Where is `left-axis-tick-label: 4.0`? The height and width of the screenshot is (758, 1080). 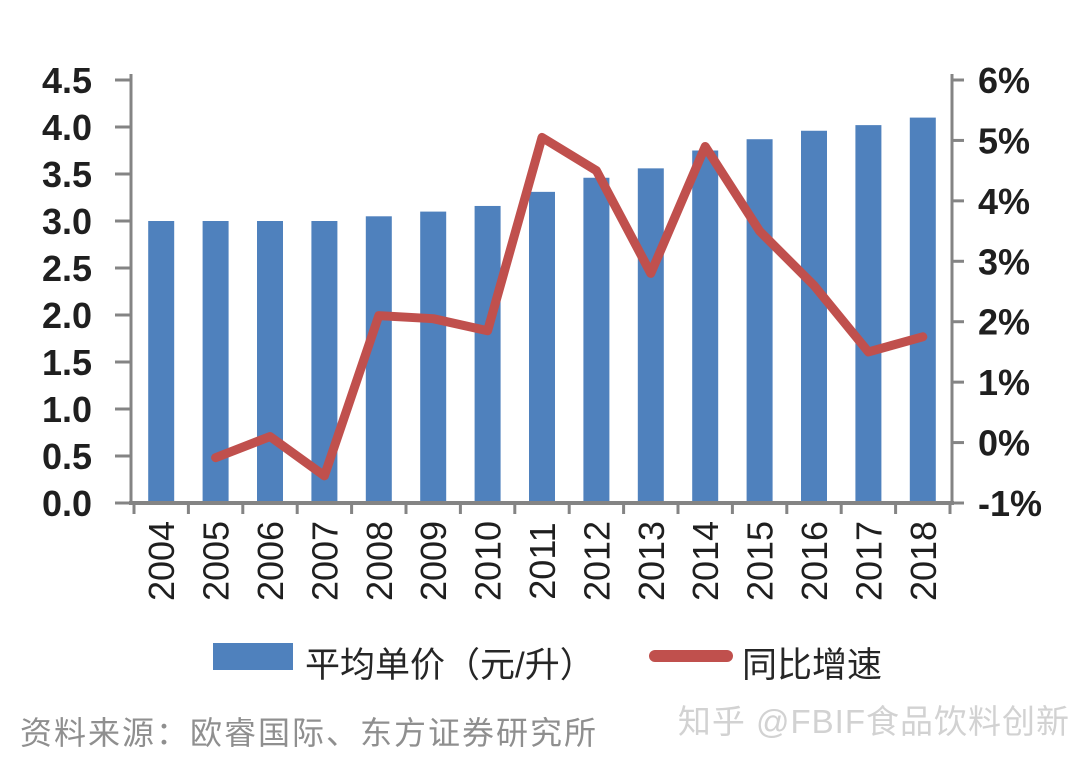
left-axis-tick-label: 4.0 is located at coordinates (67, 127).